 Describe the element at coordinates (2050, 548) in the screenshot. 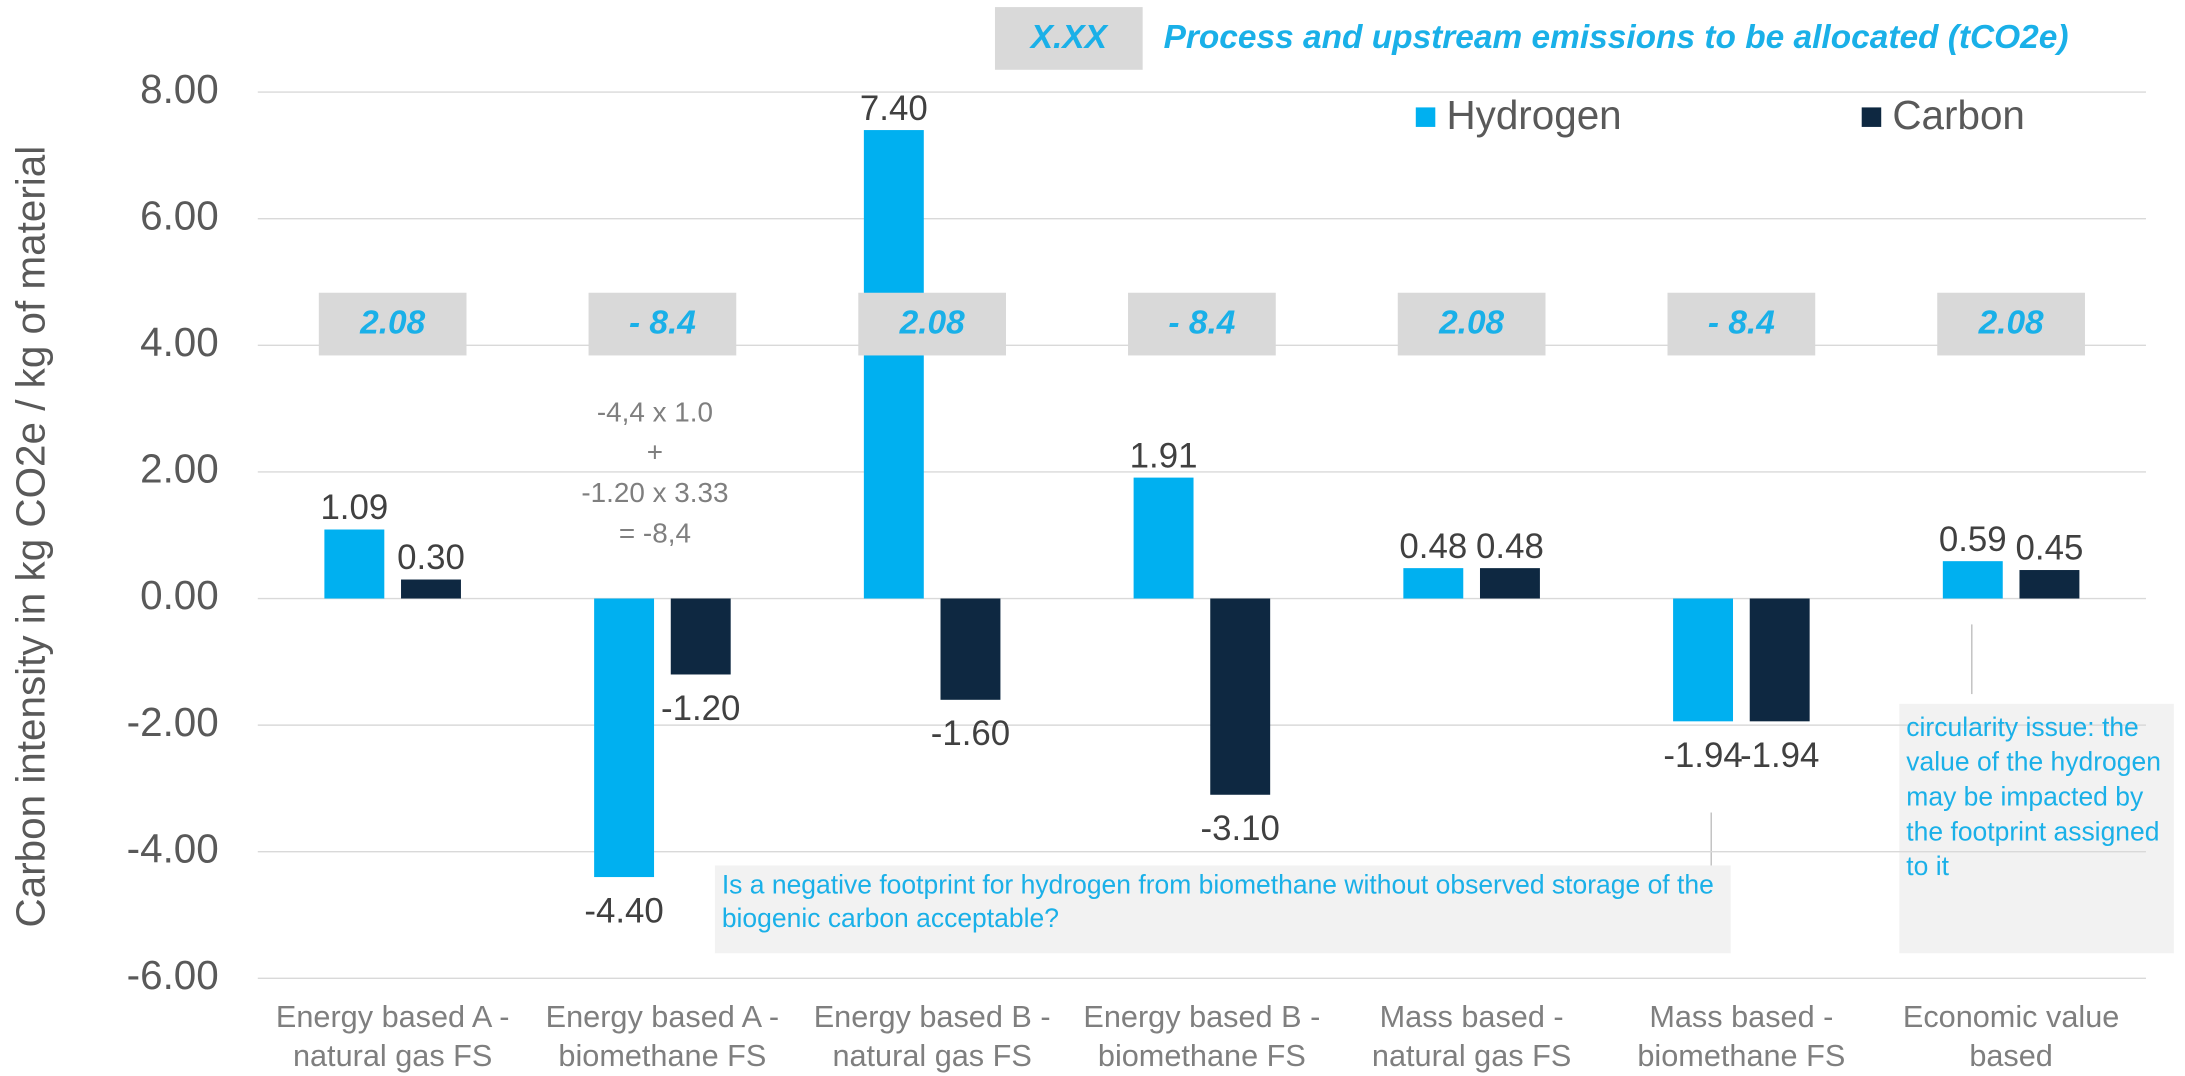

I see `data-label: 0.45` at that location.